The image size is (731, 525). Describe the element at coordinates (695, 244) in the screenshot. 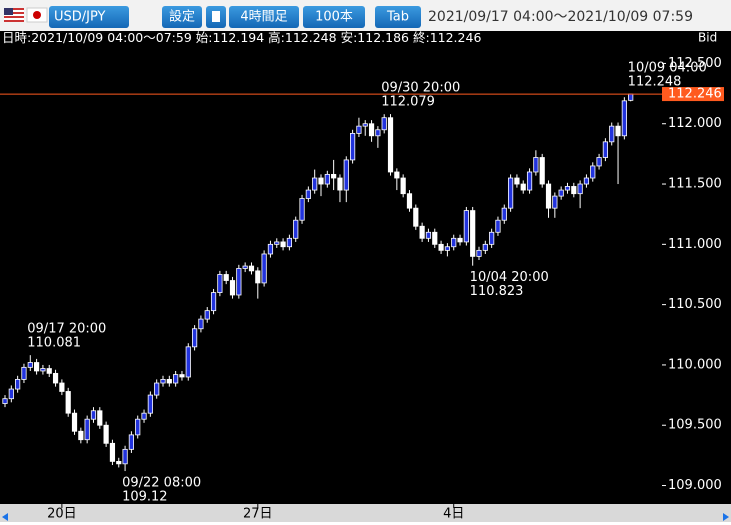

I see `y-tick-label: 111.000` at that location.